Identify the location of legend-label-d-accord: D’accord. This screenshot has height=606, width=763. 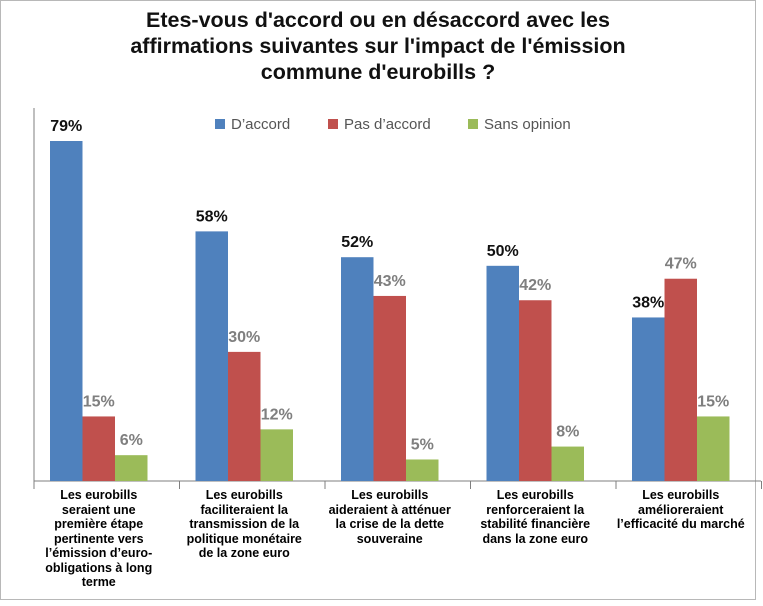
(260, 124).